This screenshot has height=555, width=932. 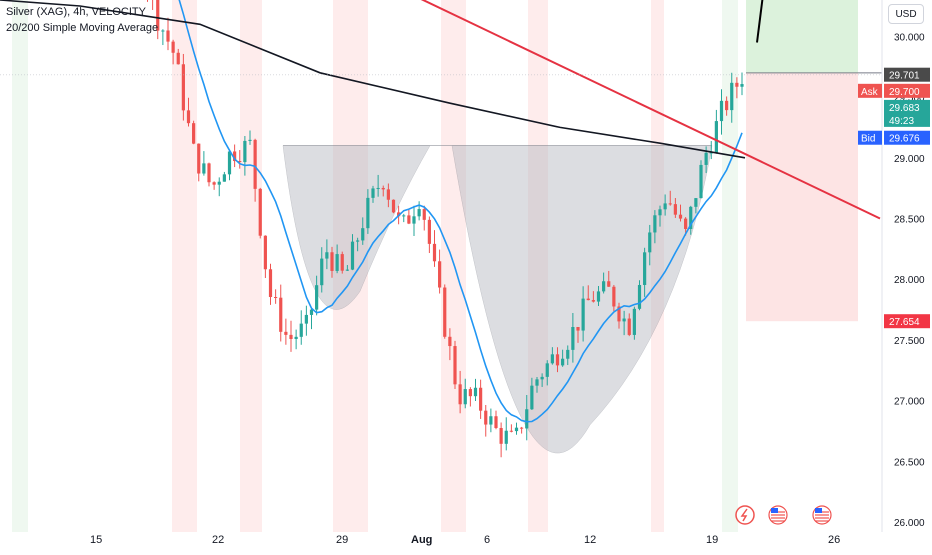 What do you see at coordinates (802, 197) in the screenshot?
I see `loss-zone` at bounding box center [802, 197].